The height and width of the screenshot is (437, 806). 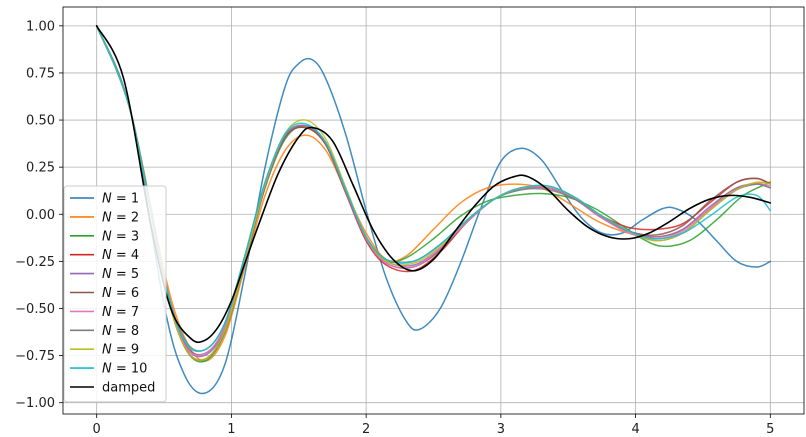 I want to click on y-tick-label: 0.00, so click(x=40, y=215).